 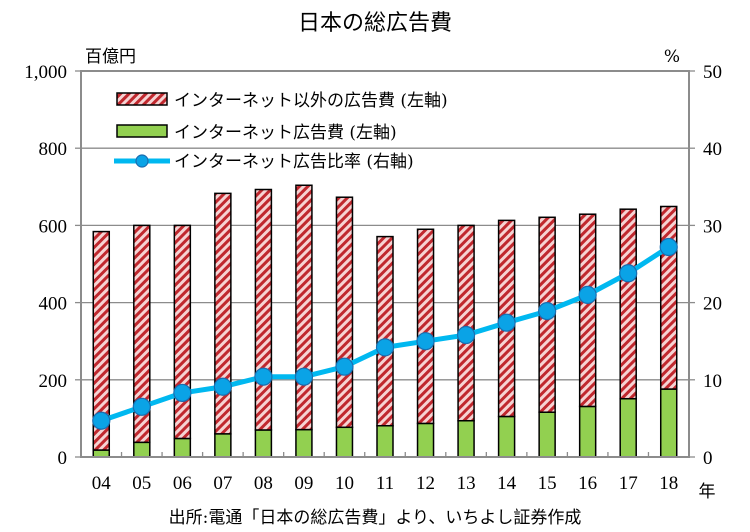 What do you see at coordinates (222, 483) in the screenshot?
I see `x-tick-label: 07` at bounding box center [222, 483].